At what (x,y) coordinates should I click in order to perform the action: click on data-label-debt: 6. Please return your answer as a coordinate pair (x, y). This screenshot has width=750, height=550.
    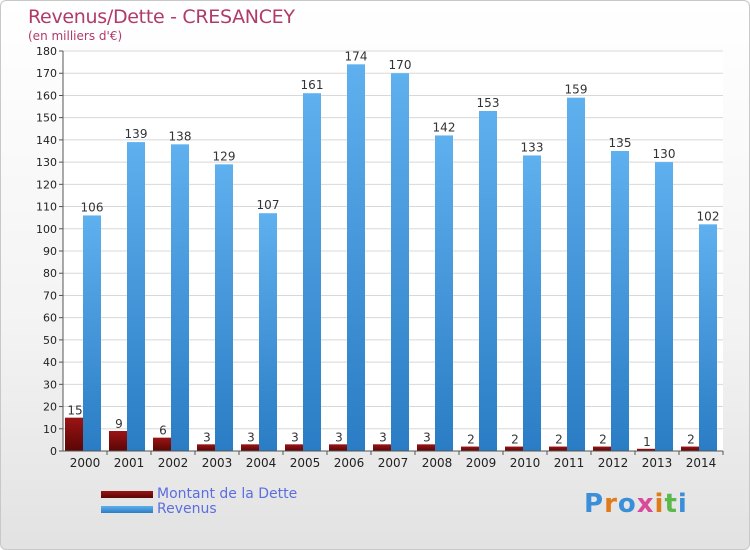
    Looking at the image, I should click on (163, 431).